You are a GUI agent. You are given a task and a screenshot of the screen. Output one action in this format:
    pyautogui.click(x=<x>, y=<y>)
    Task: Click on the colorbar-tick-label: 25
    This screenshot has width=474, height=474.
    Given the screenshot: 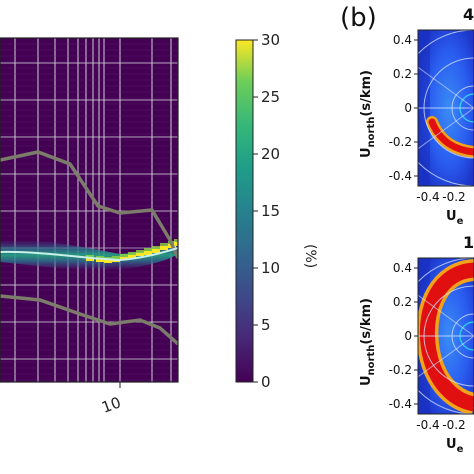 What is the action you would take?
    pyautogui.click(x=270, y=97)
    